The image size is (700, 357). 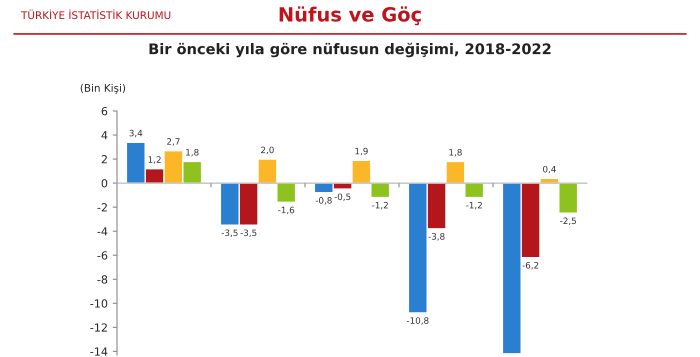 I want to click on y-axis-title: (Bin Kişi), so click(x=103, y=89).